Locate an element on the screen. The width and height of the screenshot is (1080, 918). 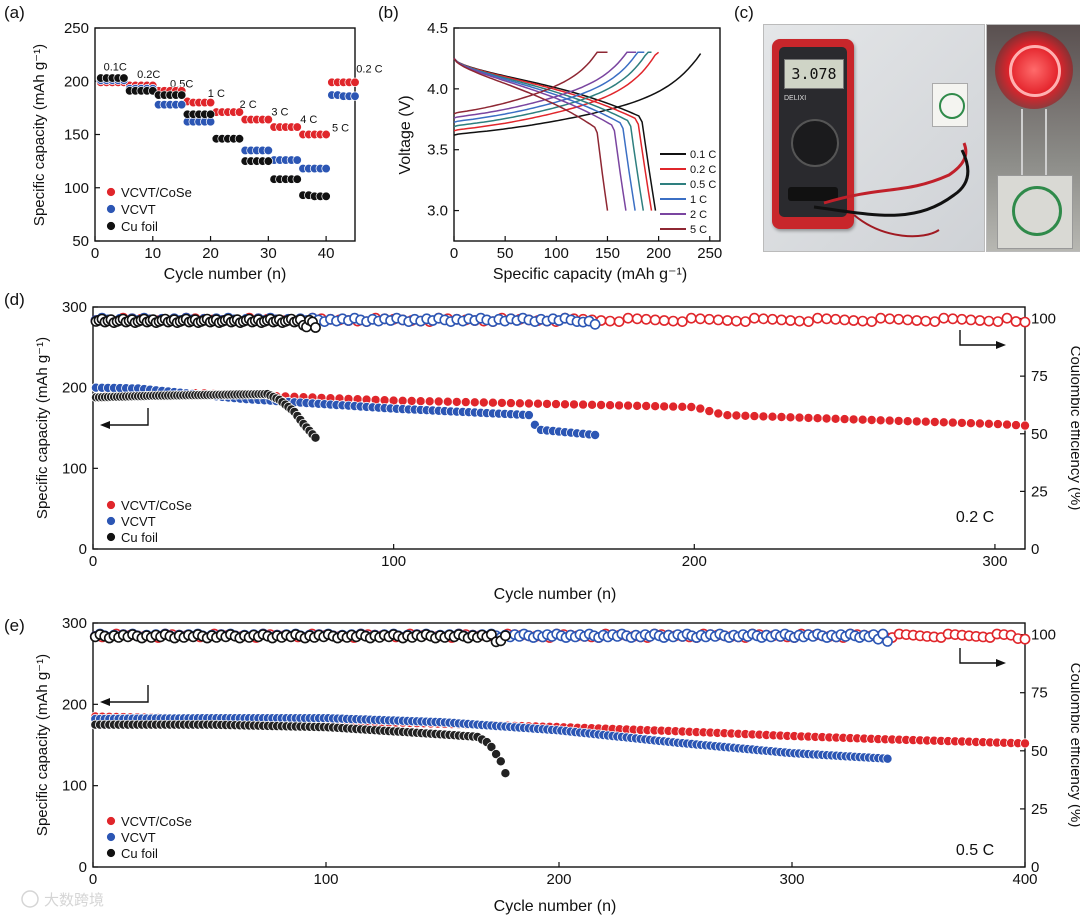
capacity-point-vcvt is located at coordinates (887, 758).